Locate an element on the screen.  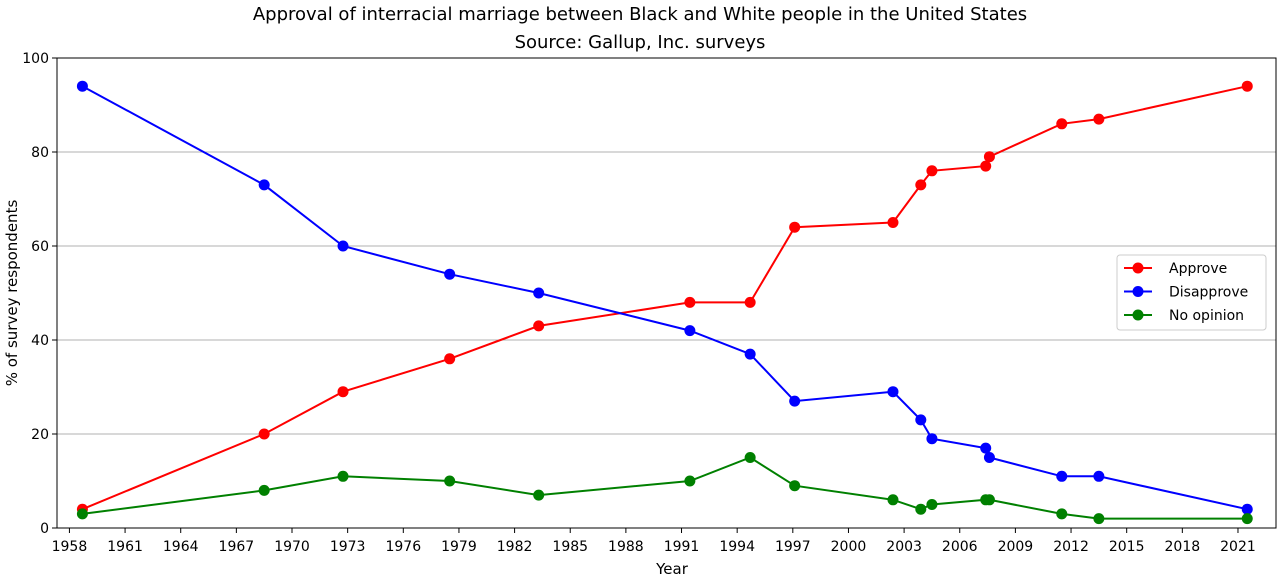
y-tick-label: 60 is located at coordinates (40, 247).